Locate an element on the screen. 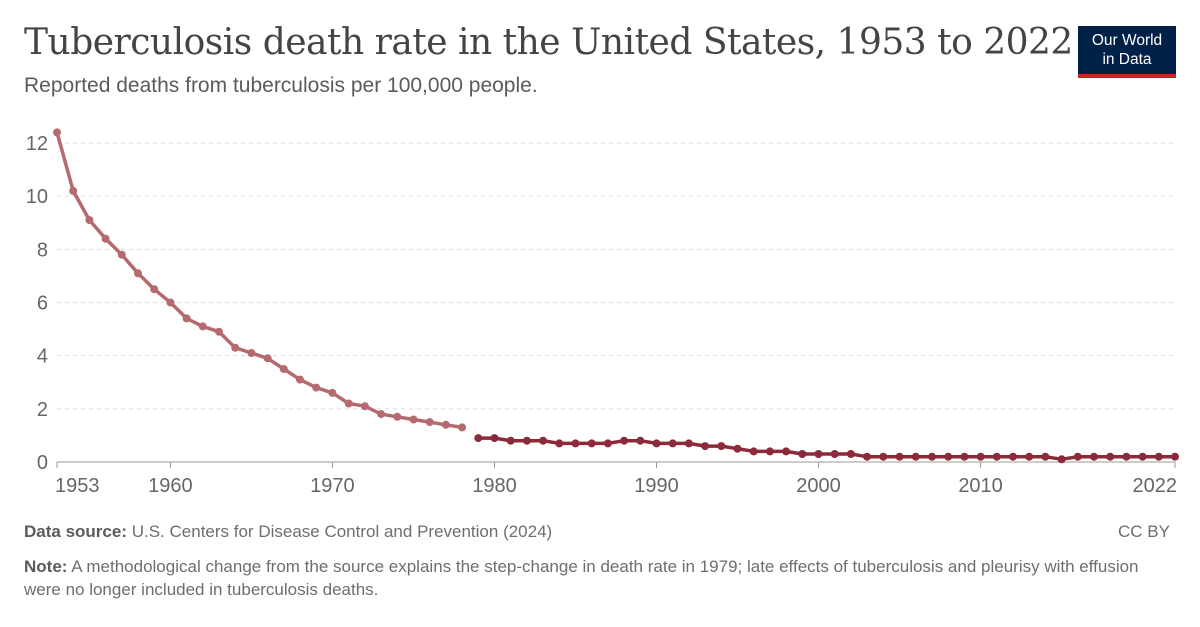 The width and height of the screenshot is (1200, 627). owid-logo: Our World in Data is located at coordinates (1127, 52).